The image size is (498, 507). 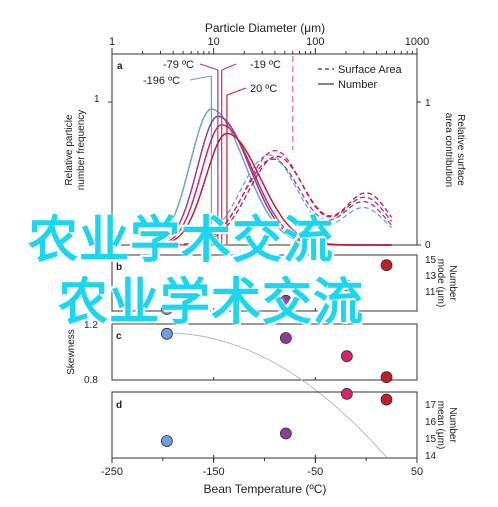 I want to click on panel-b-frame, so click(x=264, y=283).